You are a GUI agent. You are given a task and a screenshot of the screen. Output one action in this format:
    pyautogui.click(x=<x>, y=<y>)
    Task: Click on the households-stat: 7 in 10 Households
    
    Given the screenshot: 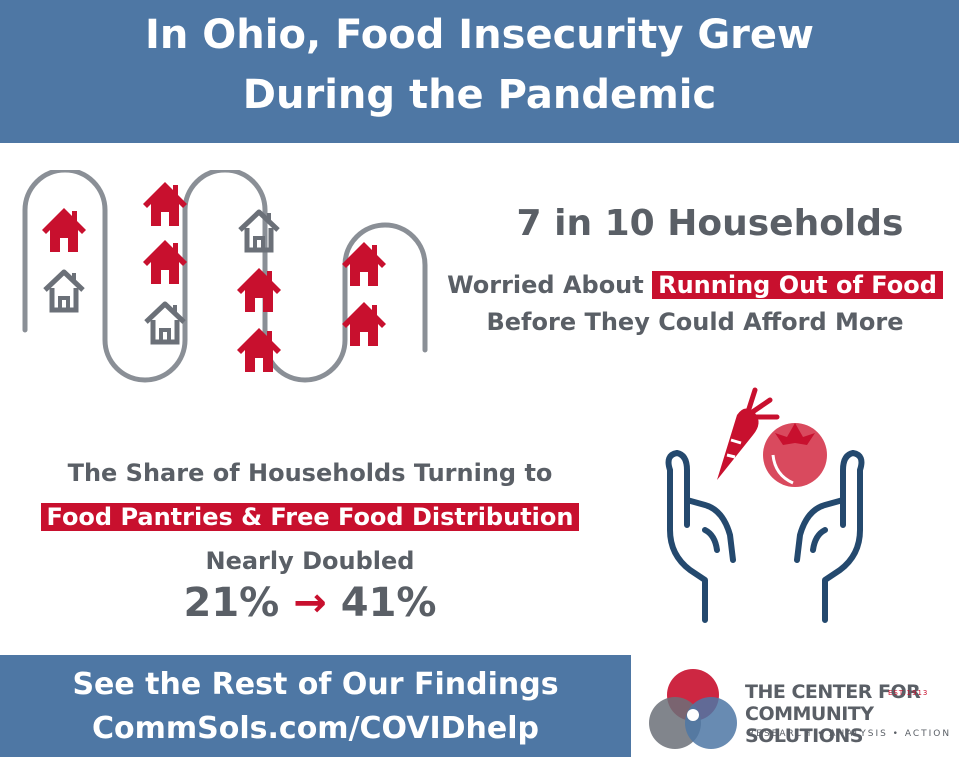 What is the action you would take?
    pyautogui.click(x=710, y=223)
    